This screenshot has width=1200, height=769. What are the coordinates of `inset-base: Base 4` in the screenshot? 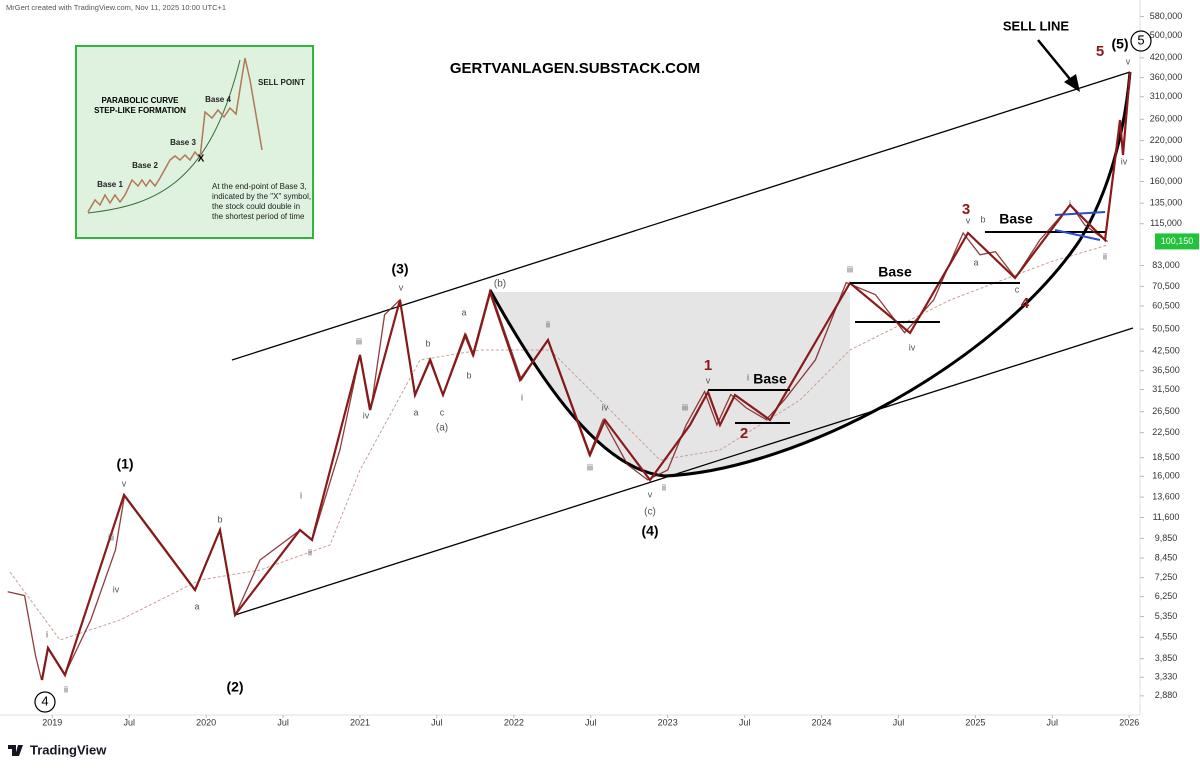 It's located at (218, 99).